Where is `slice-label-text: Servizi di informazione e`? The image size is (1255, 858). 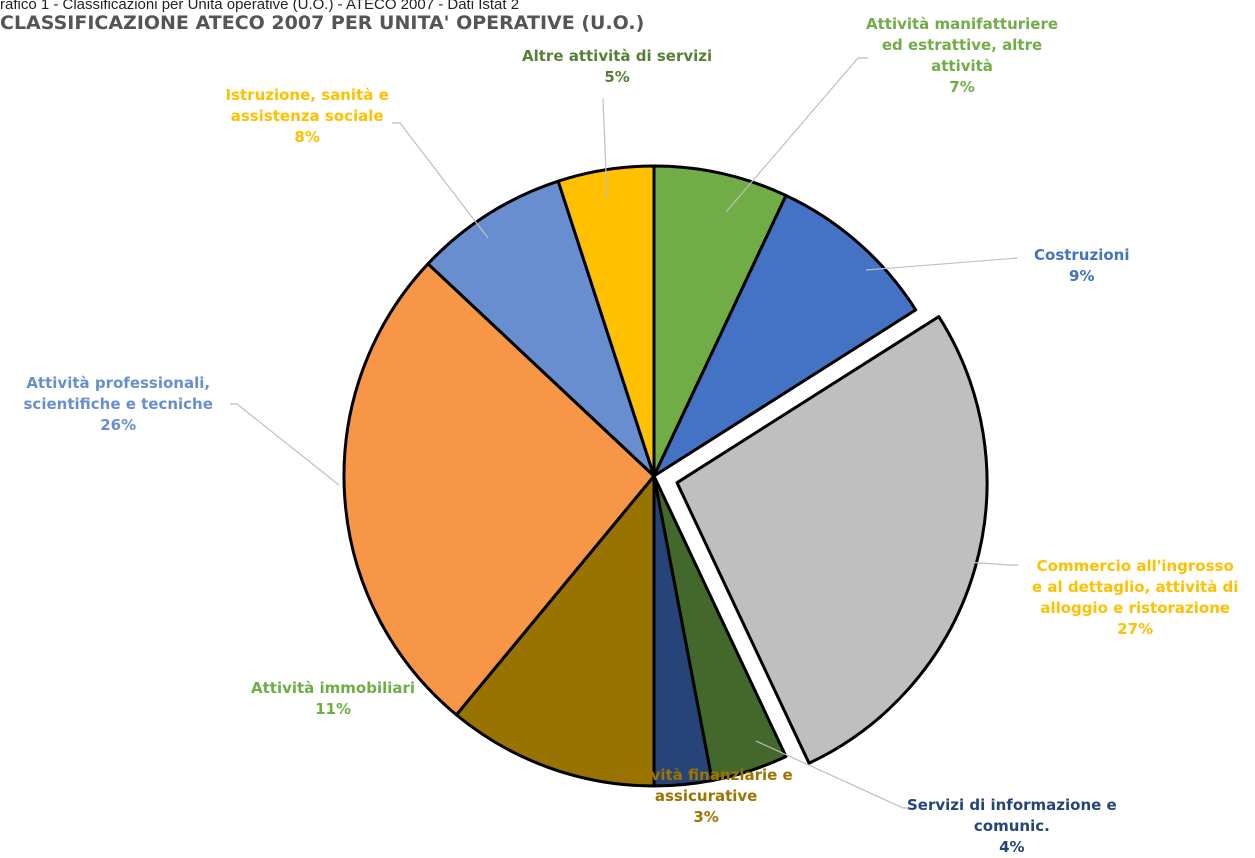
slice-label-text: Servizi di informazione e is located at coordinates (1012, 805).